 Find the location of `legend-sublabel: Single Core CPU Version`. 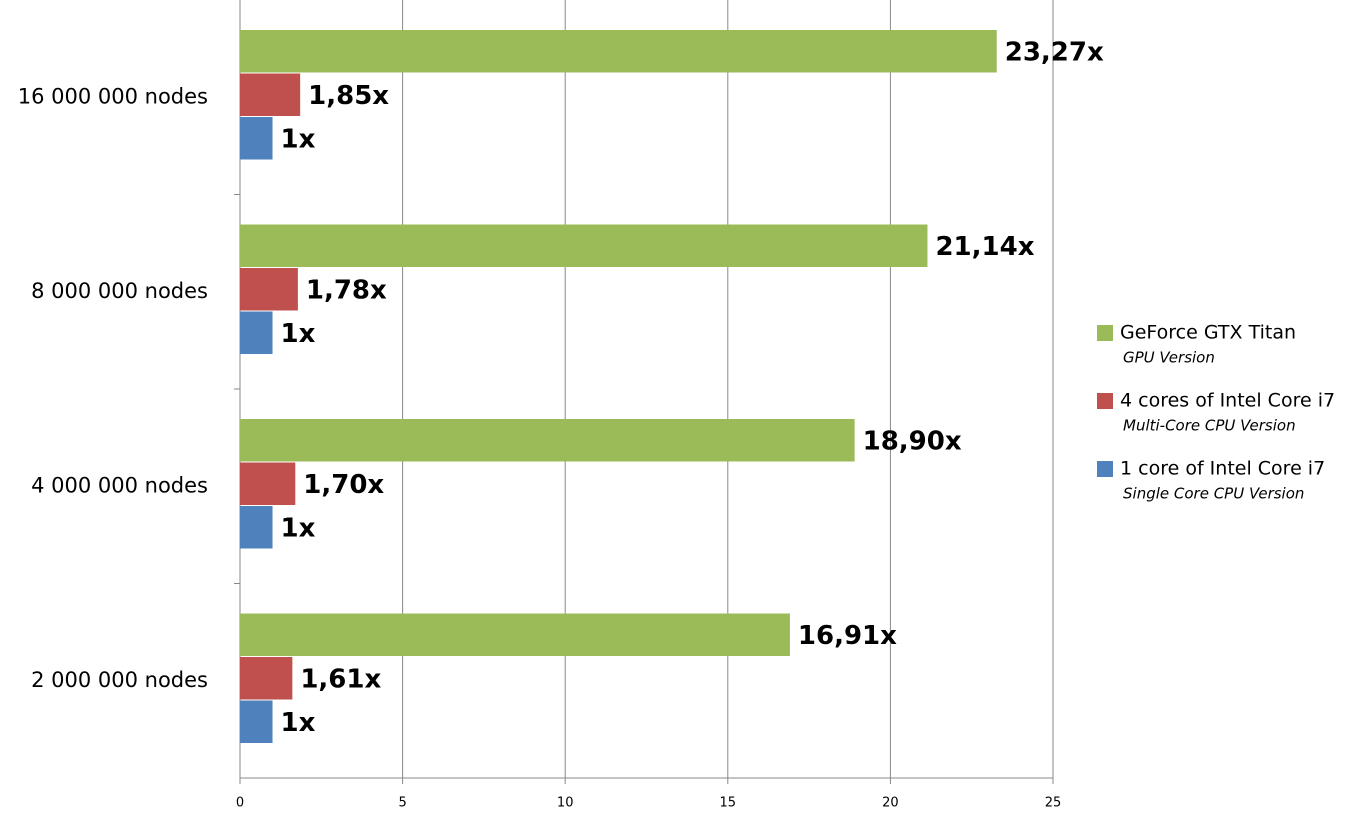

legend-sublabel: Single Core CPU Version is located at coordinates (1213, 494).